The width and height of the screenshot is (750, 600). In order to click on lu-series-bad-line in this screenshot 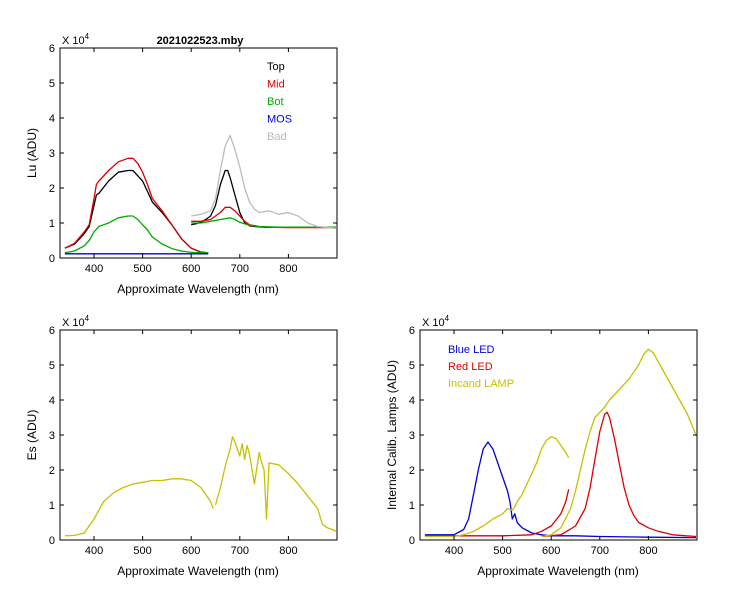, I will do `click(264, 181)`.